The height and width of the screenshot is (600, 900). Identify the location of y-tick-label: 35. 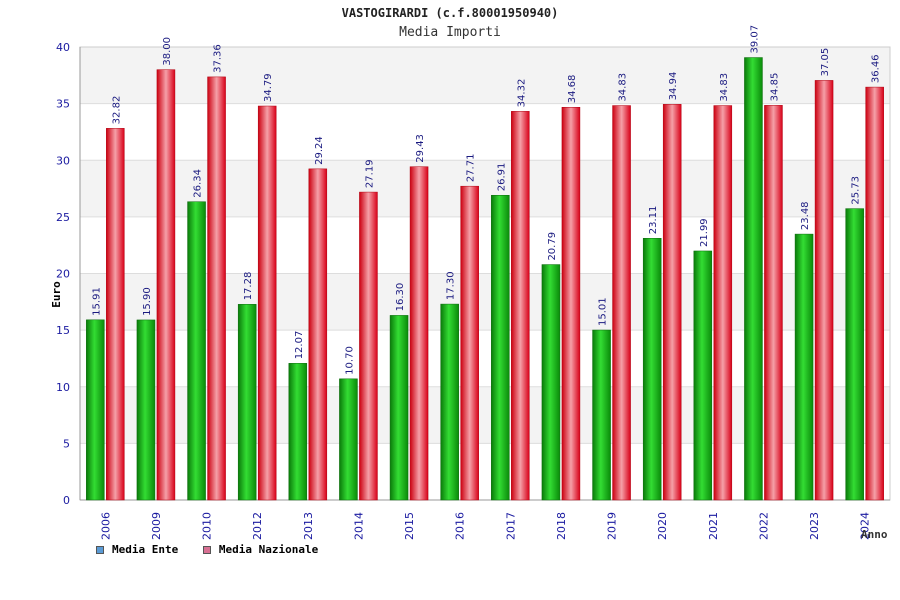
(63, 104).